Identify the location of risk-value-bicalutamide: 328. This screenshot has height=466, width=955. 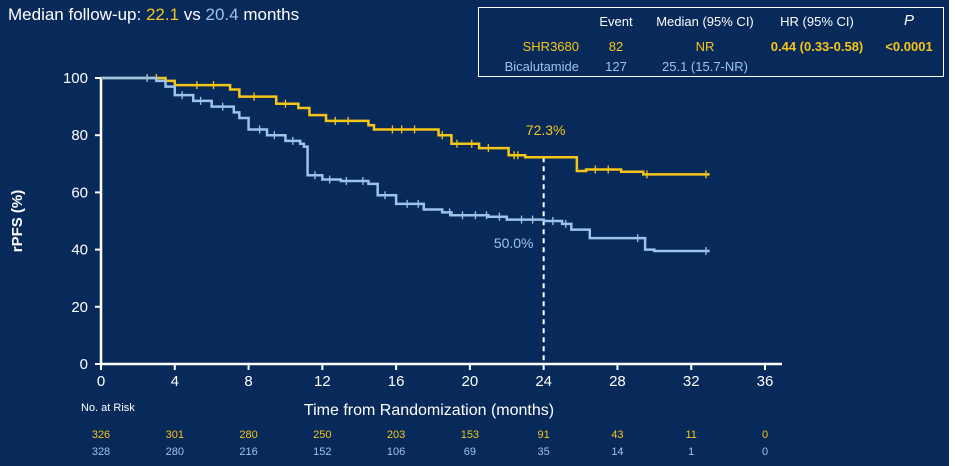
(101, 452).